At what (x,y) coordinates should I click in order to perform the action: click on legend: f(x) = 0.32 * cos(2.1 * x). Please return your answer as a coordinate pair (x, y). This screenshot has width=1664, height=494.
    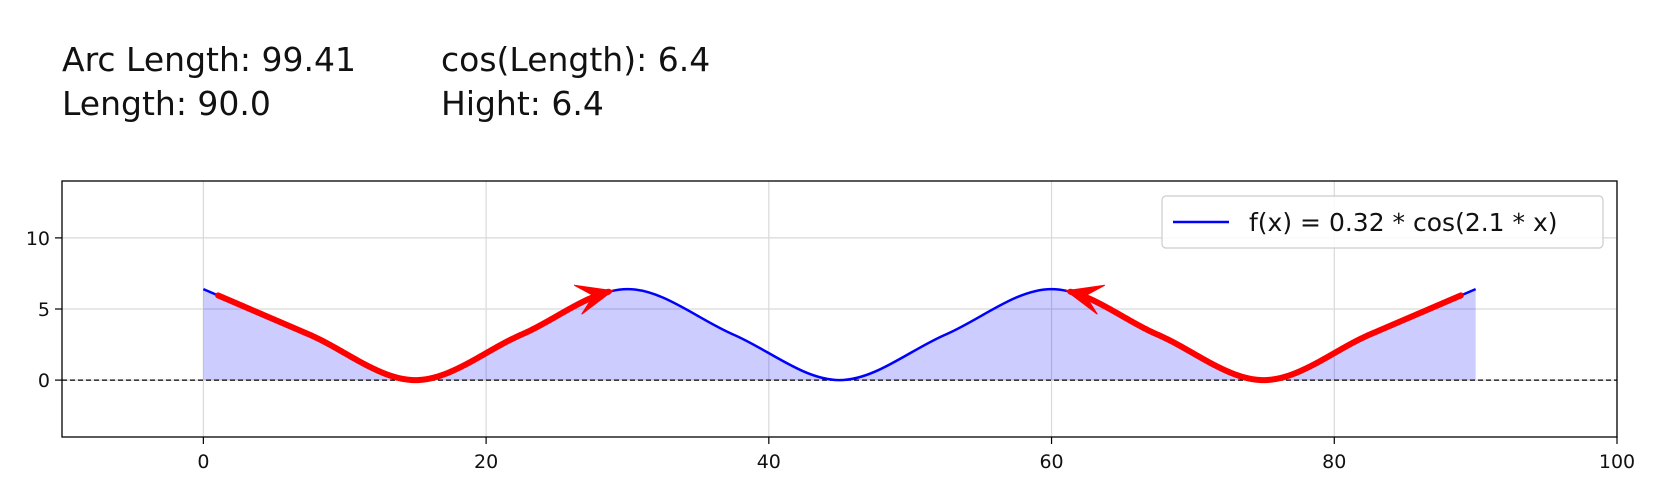
    Looking at the image, I should click on (1382, 222).